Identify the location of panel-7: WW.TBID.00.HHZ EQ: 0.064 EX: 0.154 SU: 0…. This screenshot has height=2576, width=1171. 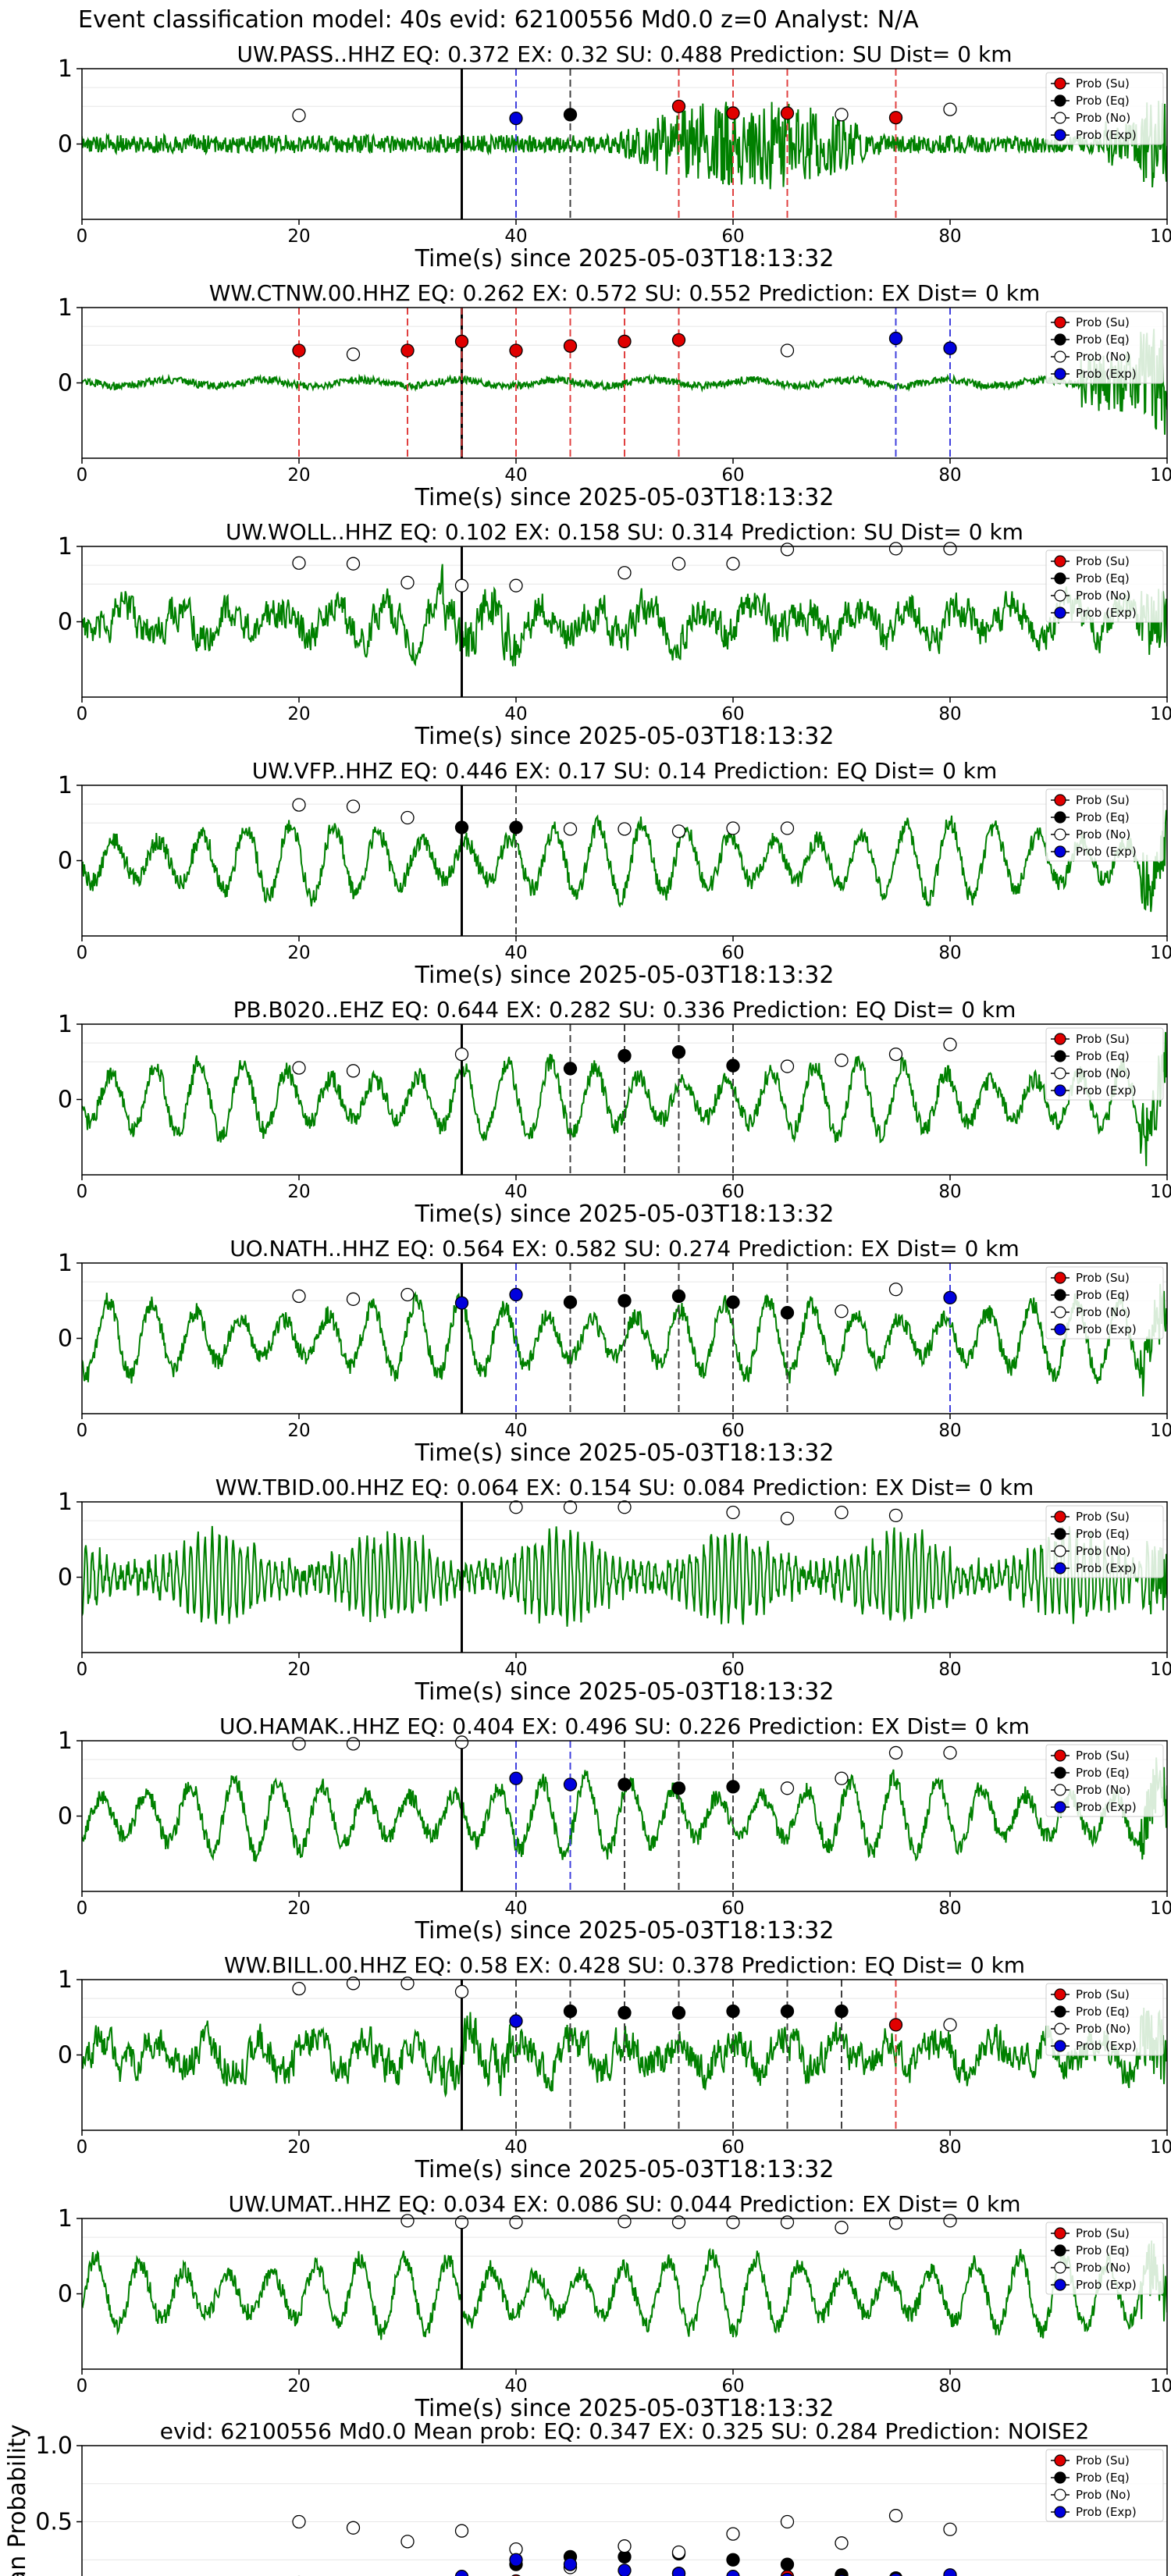
(614, 1590).